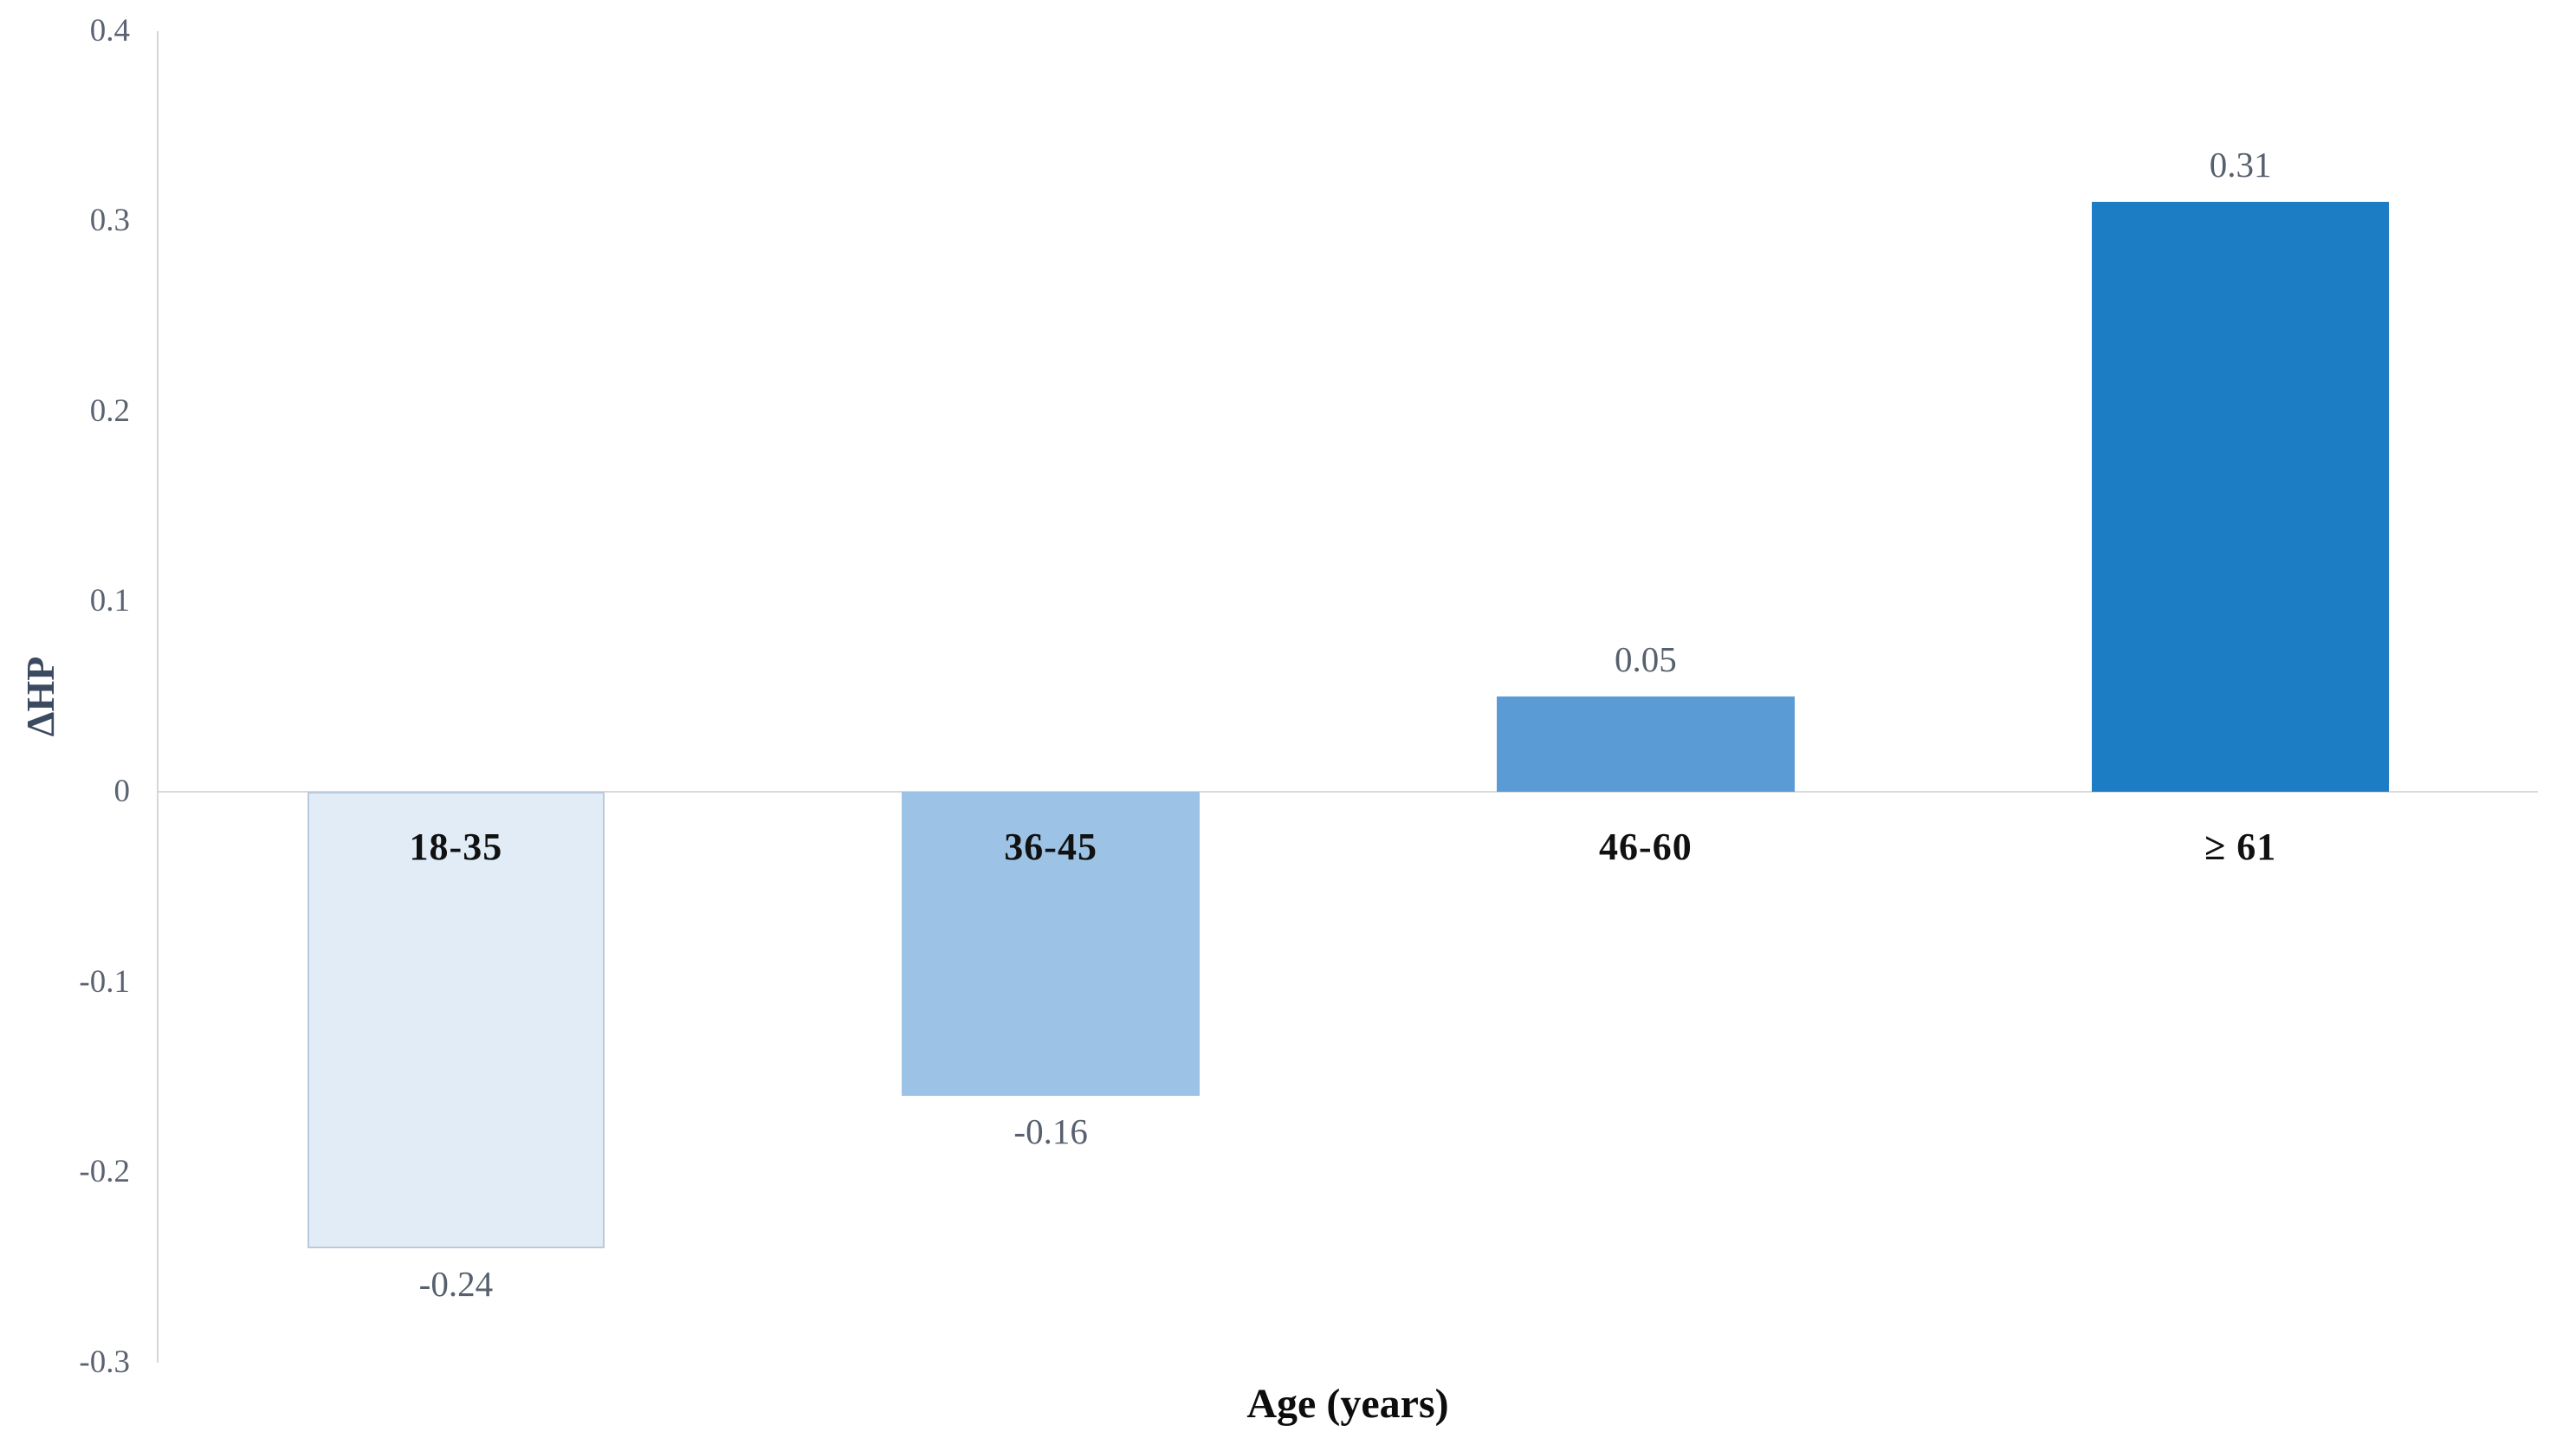 This screenshot has height=1451, width=2576. What do you see at coordinates (1646, 847) in the screenshot?
I see `category-label: 46-60` at bounding box center [1646, 847].